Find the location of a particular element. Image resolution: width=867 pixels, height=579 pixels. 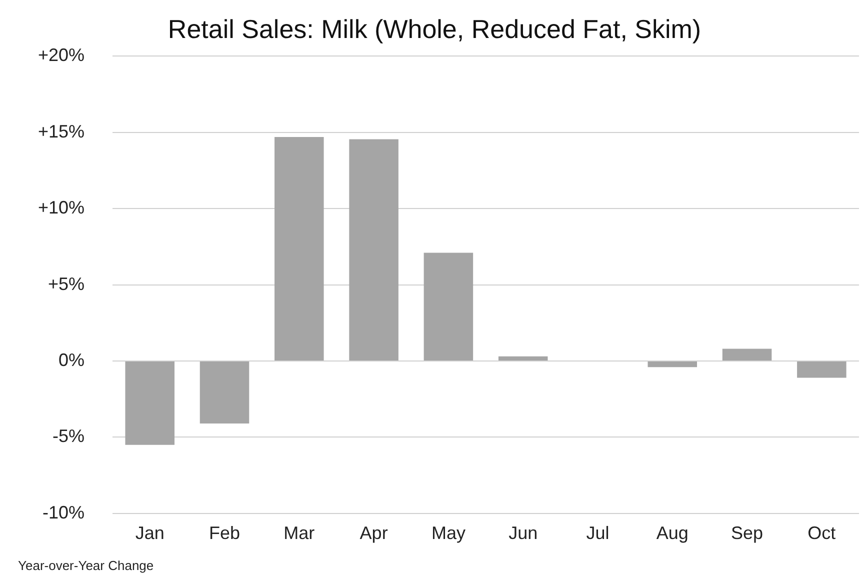

x-tick-label: Apr is located at coordinates (374, 533).